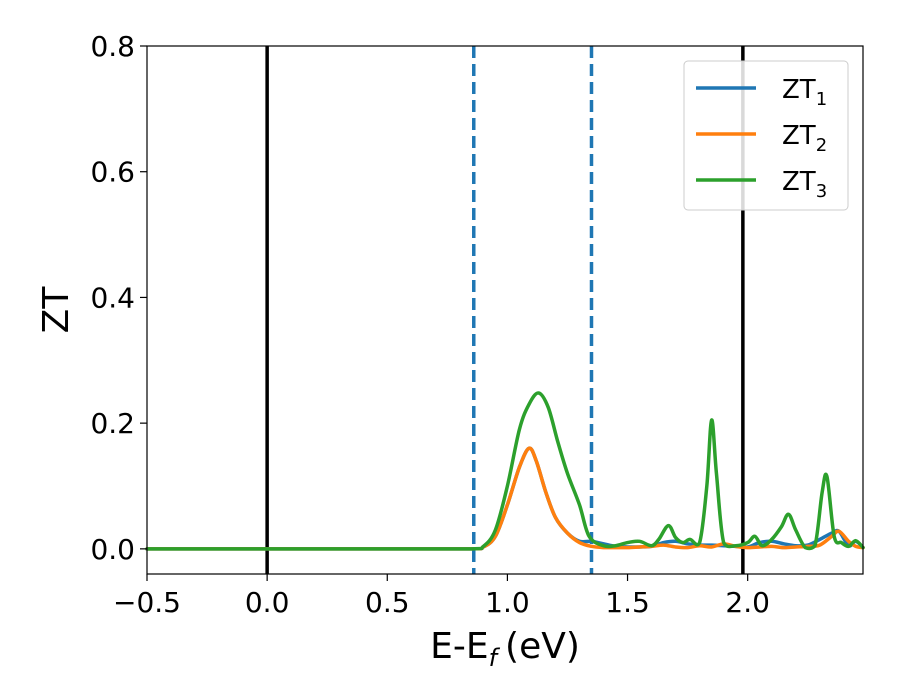  I want to click on legend-label-zt3: ZT3, so click(804, 184).